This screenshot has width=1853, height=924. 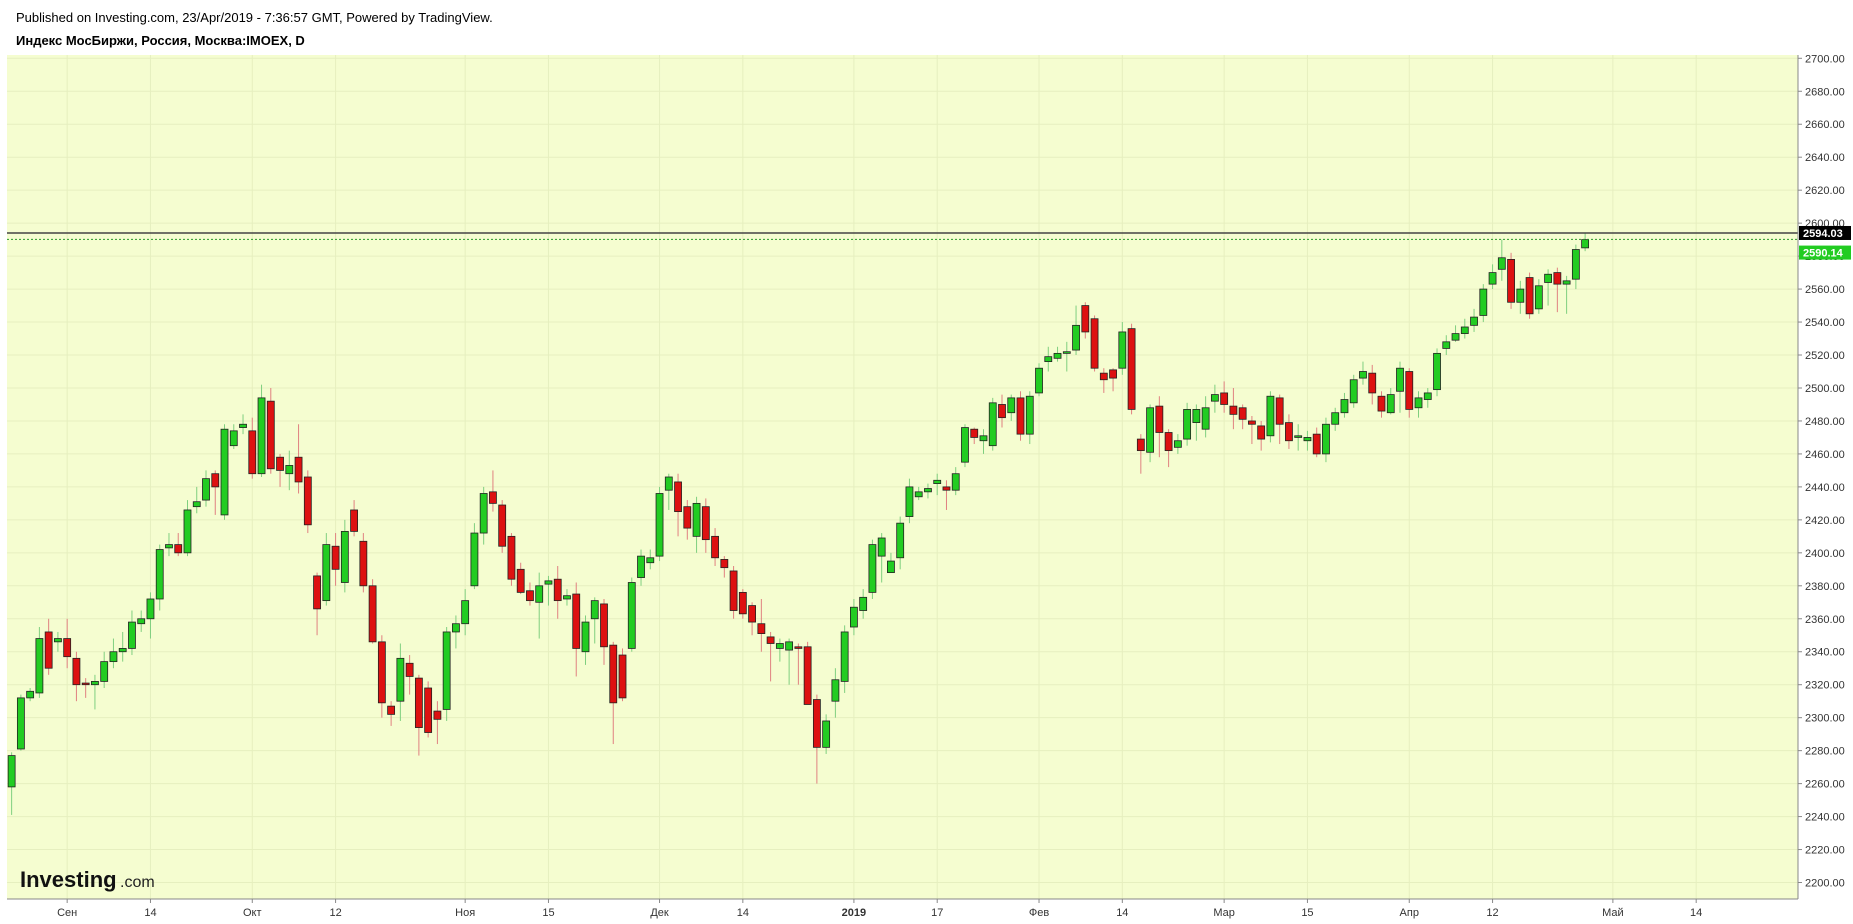 I want to click on y-tick-label: 2380.00, so click(x=1825, y=587).